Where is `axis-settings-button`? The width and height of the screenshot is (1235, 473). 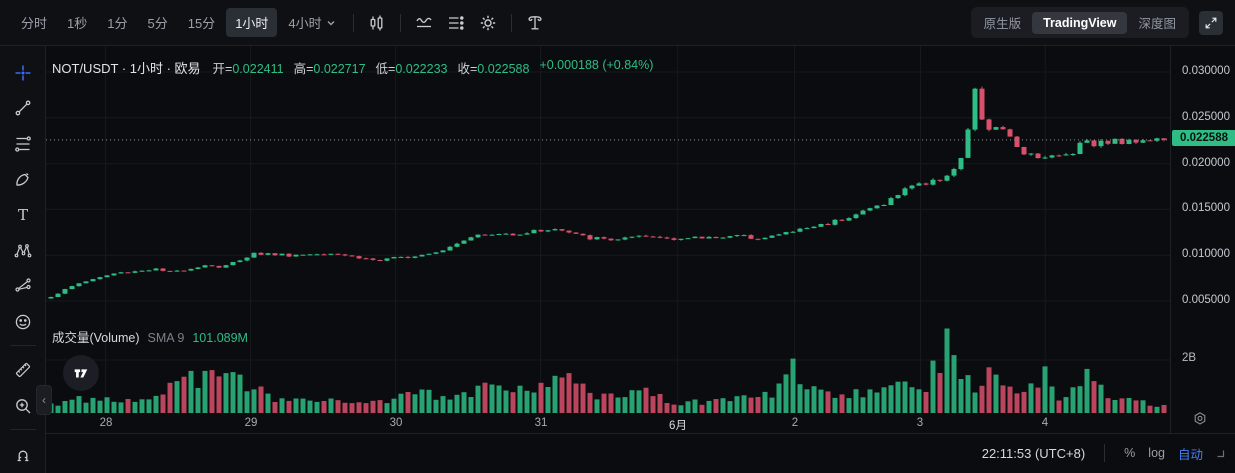 axis-settings-button is located at coordinates (1200, 420).